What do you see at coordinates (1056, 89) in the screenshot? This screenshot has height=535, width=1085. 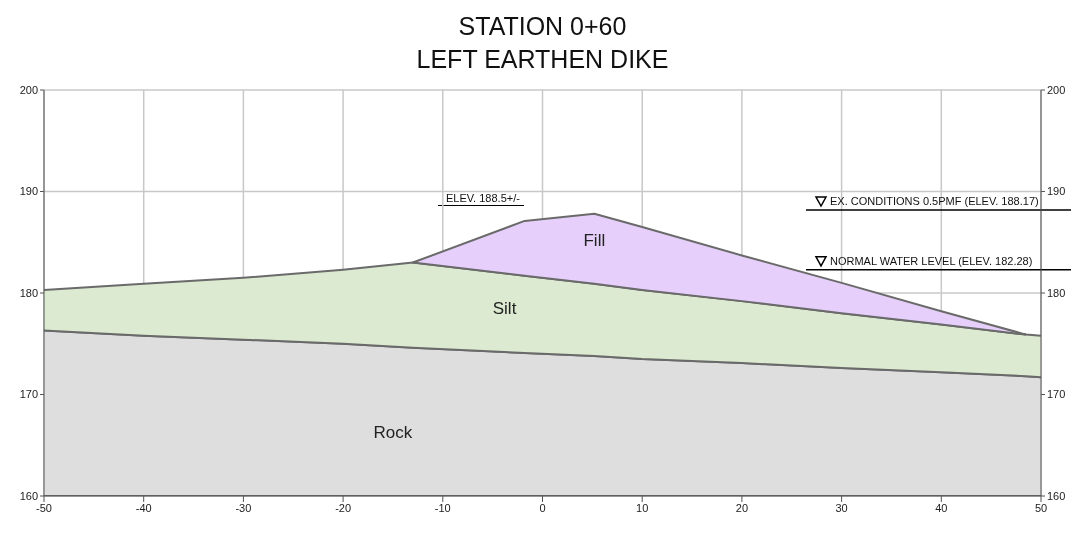 I see `y2-tick-label: 200` at bounding box center [1056, 89].